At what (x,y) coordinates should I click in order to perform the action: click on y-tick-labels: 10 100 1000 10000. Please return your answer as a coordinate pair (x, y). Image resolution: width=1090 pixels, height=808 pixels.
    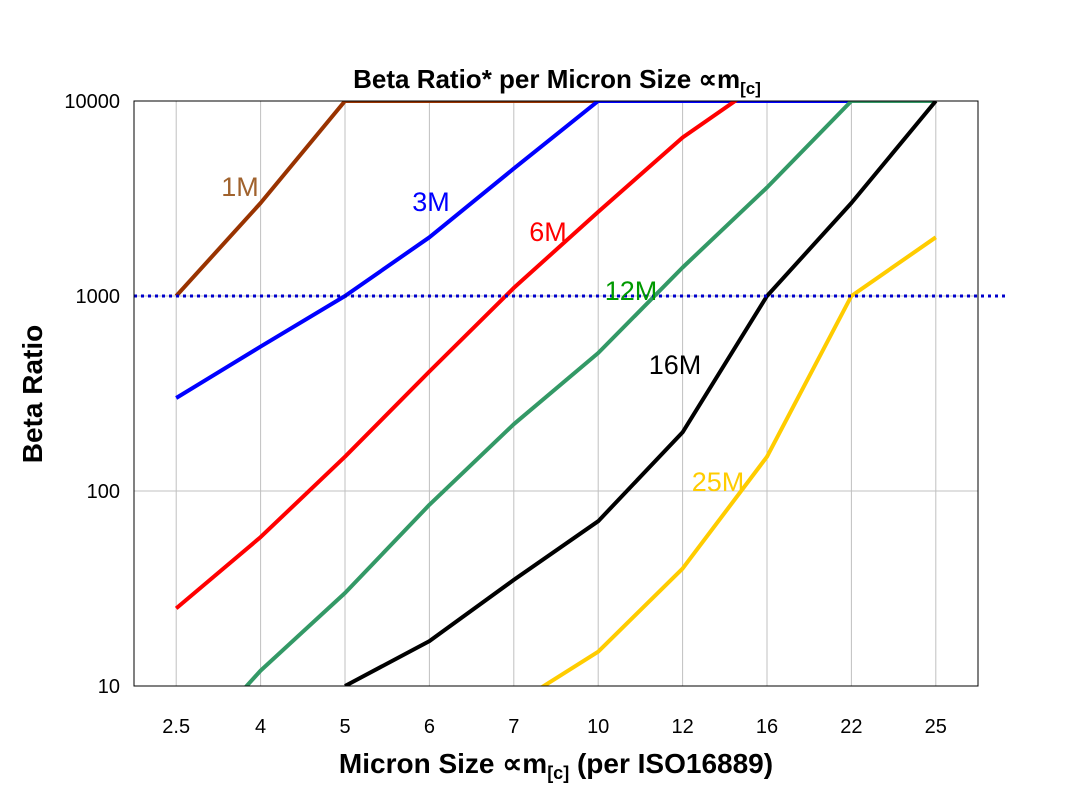
    Looking at the image, I should click on (92, 394).